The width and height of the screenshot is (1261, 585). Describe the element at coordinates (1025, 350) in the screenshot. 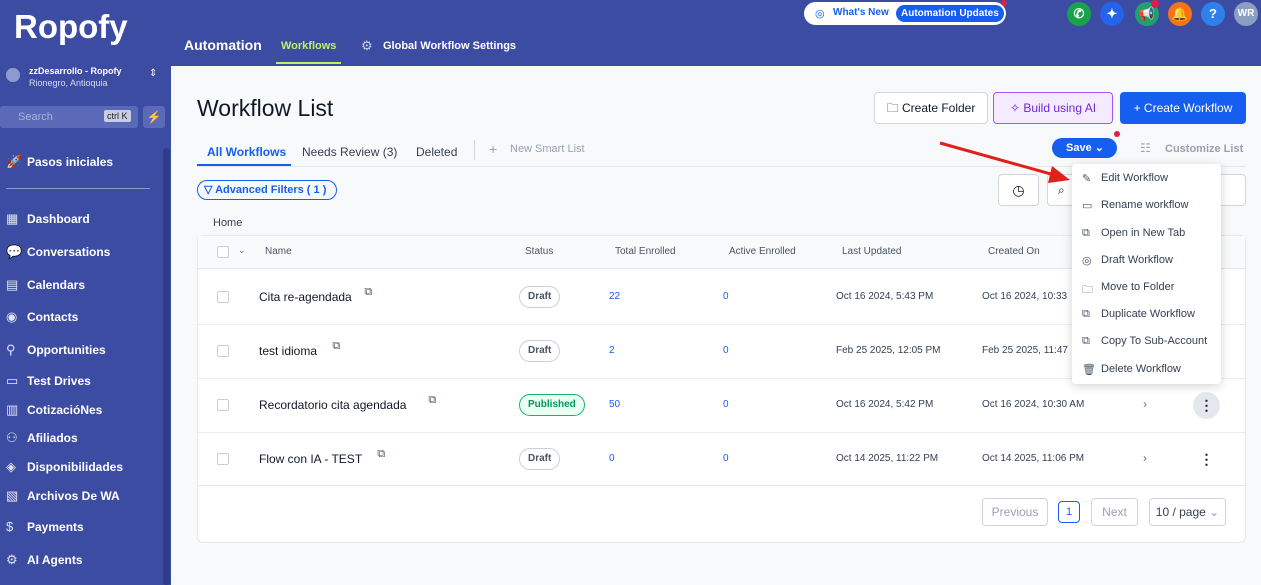

I see `created-on: Feb 25 2025, 11:47` at that location.